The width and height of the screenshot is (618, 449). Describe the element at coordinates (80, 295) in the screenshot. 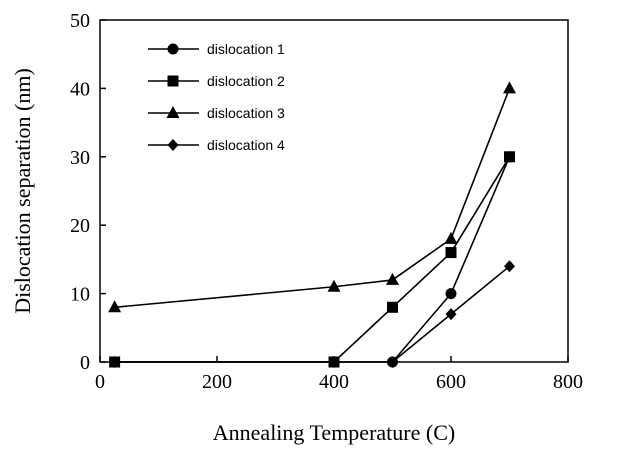

I see `y-tick-label: 10` at that location.